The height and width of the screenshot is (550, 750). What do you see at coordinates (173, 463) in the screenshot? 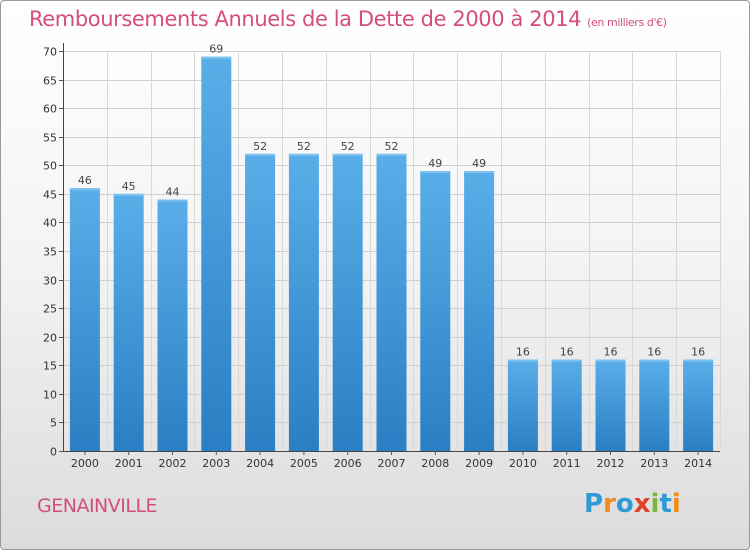
I see `x-tick-label: 2002` at bounding box center [173, 463].